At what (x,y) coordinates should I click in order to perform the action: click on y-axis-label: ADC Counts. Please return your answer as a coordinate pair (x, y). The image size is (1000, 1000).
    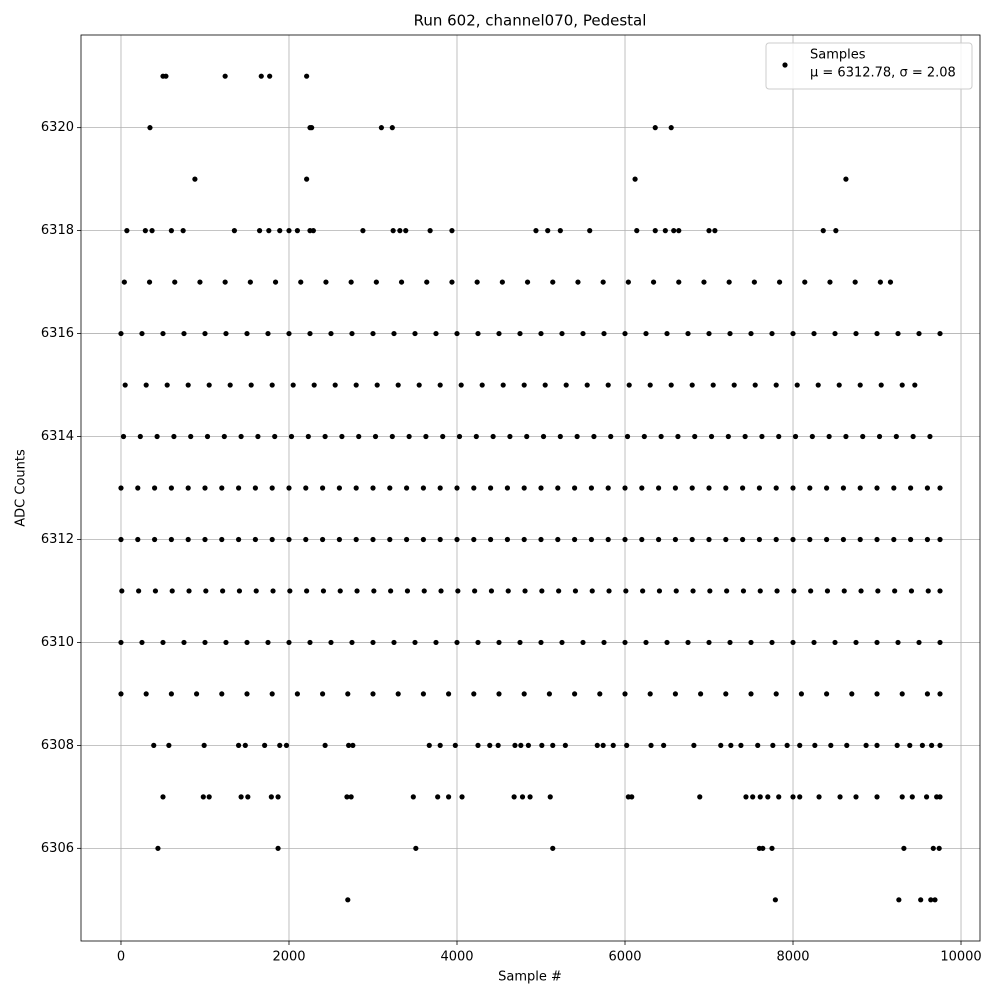
    Looking at the image, I should click on (21, 488).